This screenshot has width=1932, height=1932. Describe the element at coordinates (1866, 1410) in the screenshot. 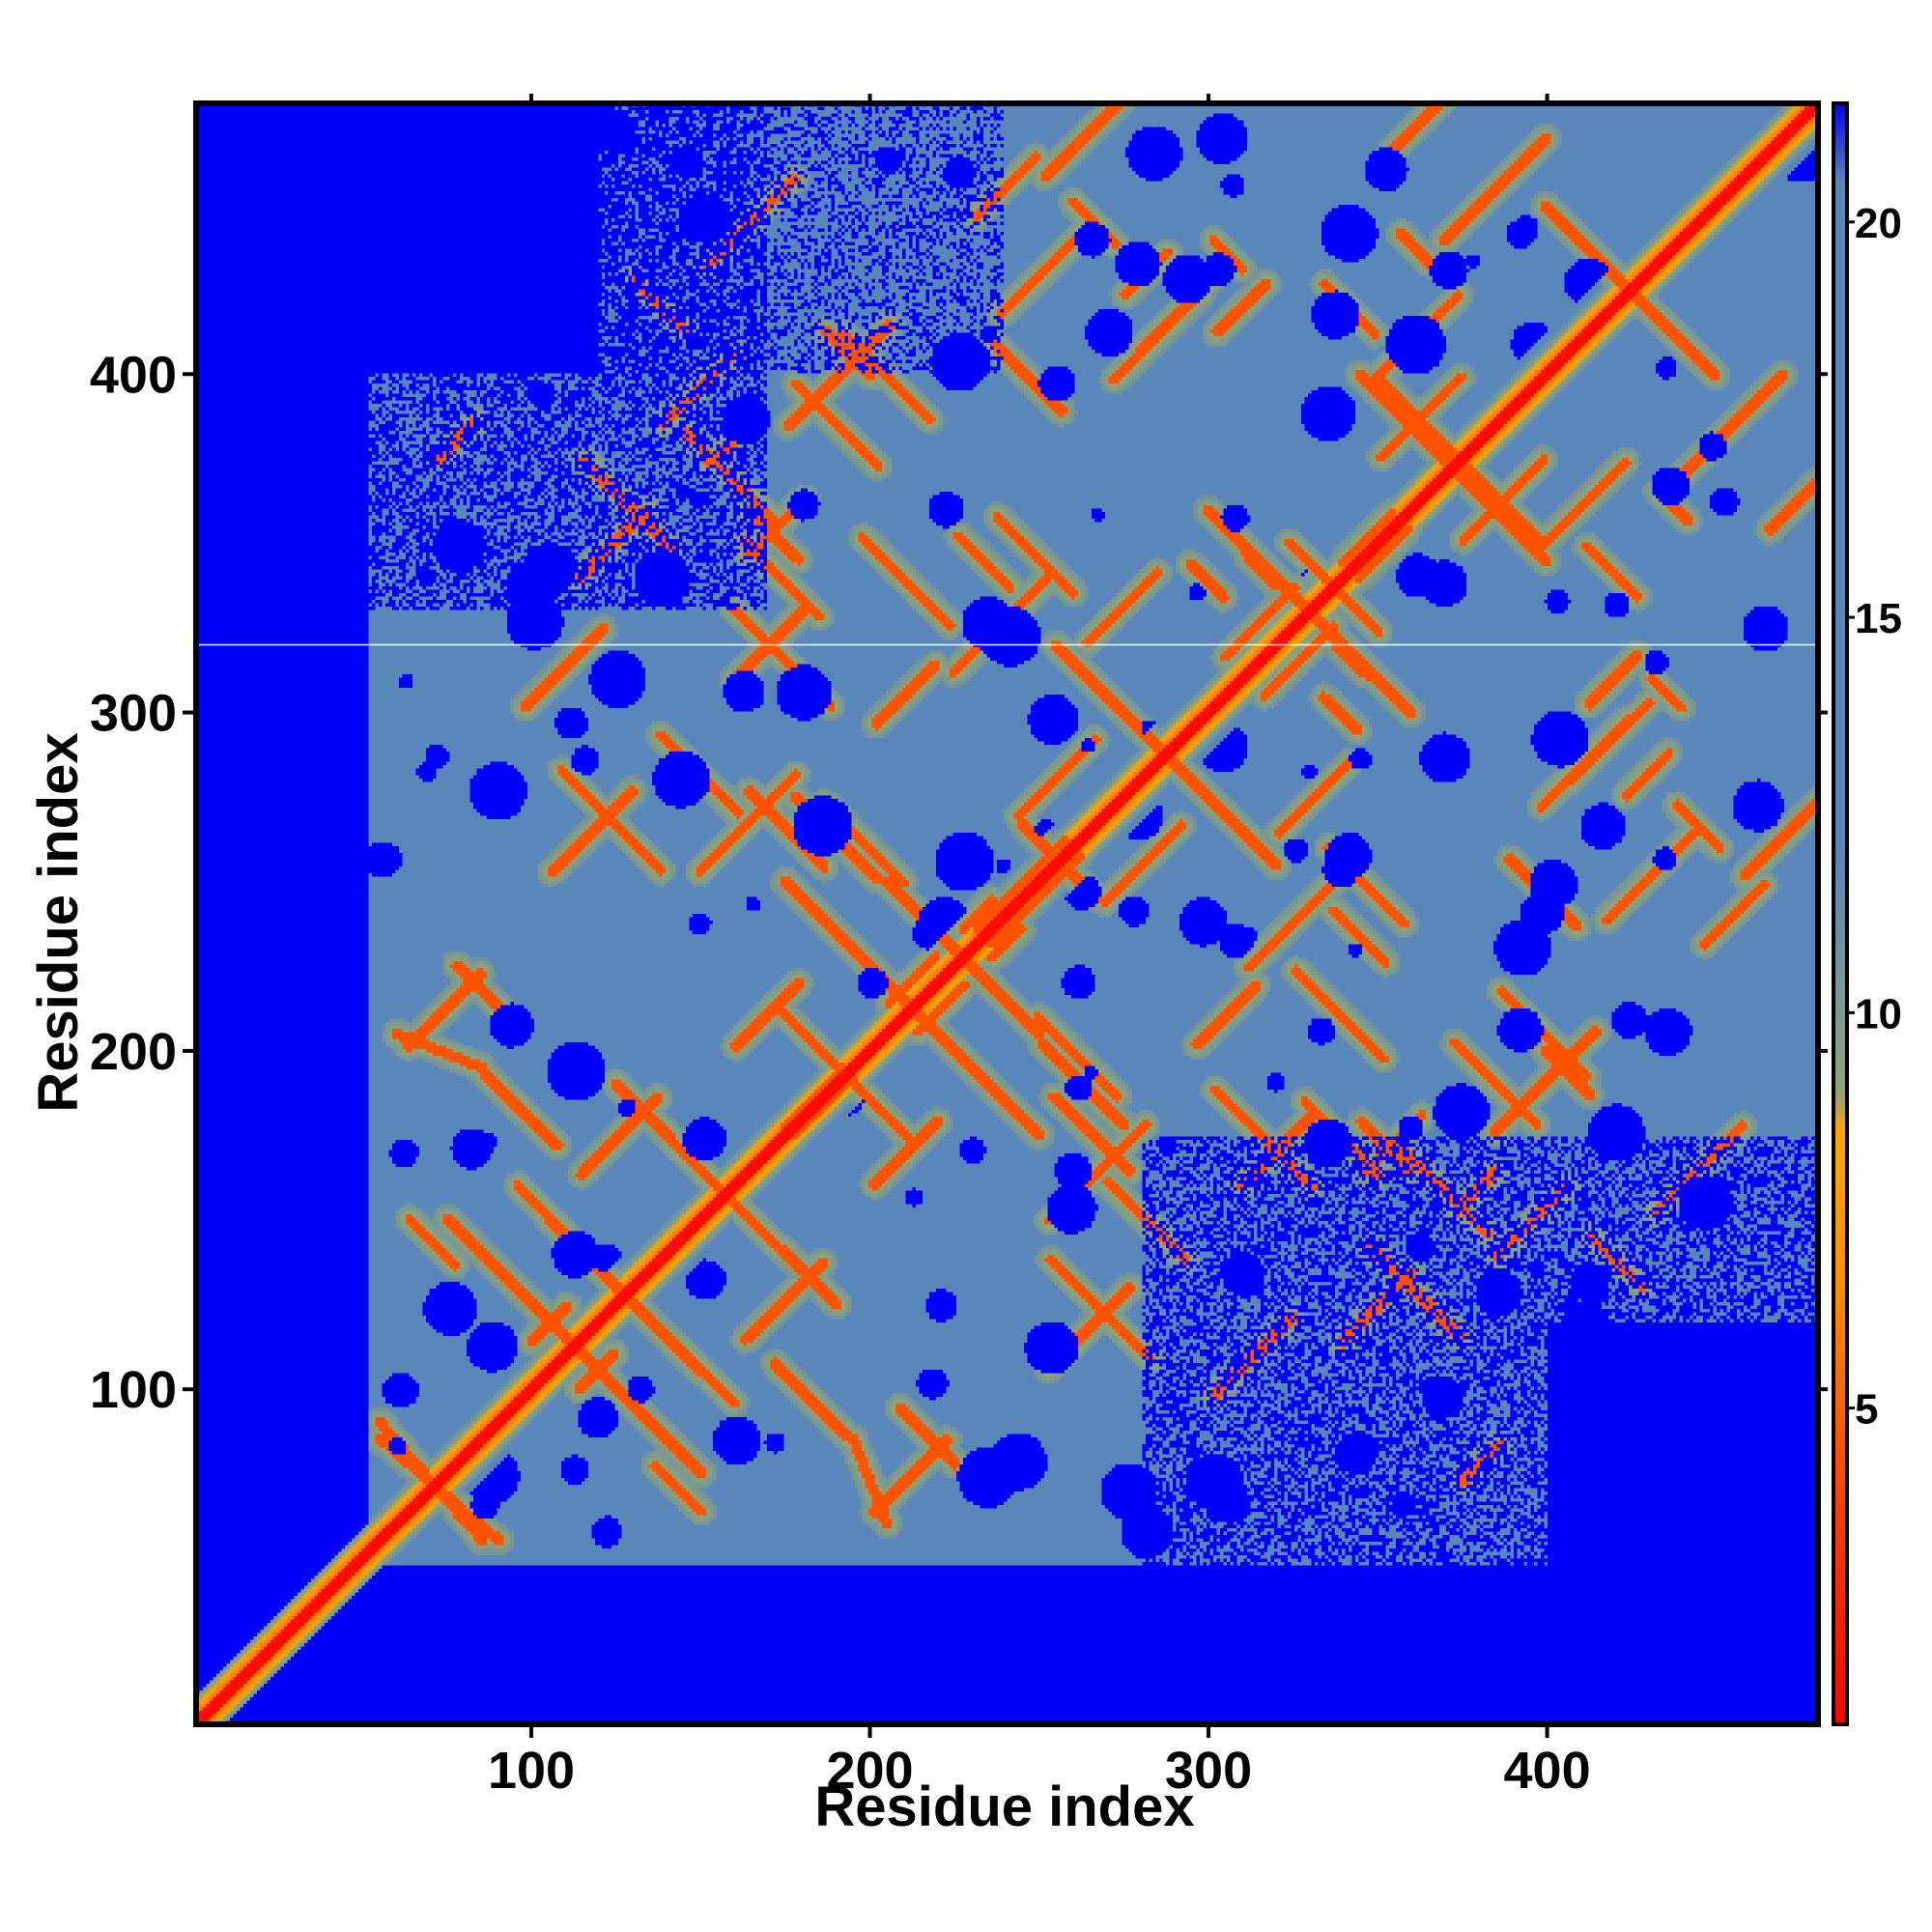

I see `colorbar-tick-label: 5` at that location.